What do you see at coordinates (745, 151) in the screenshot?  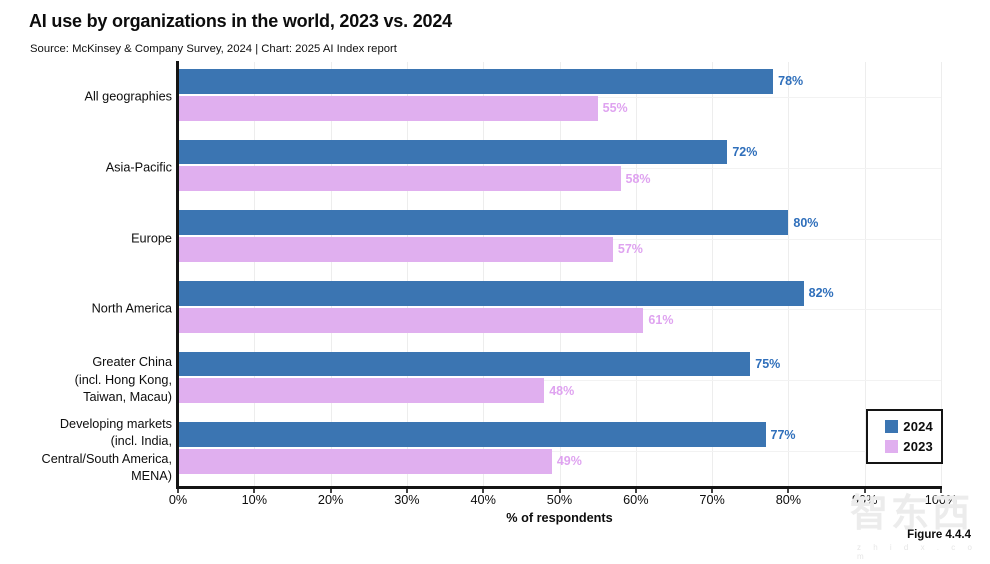 I see `bar-value-label: 72%` at bounding box center [745, 151].